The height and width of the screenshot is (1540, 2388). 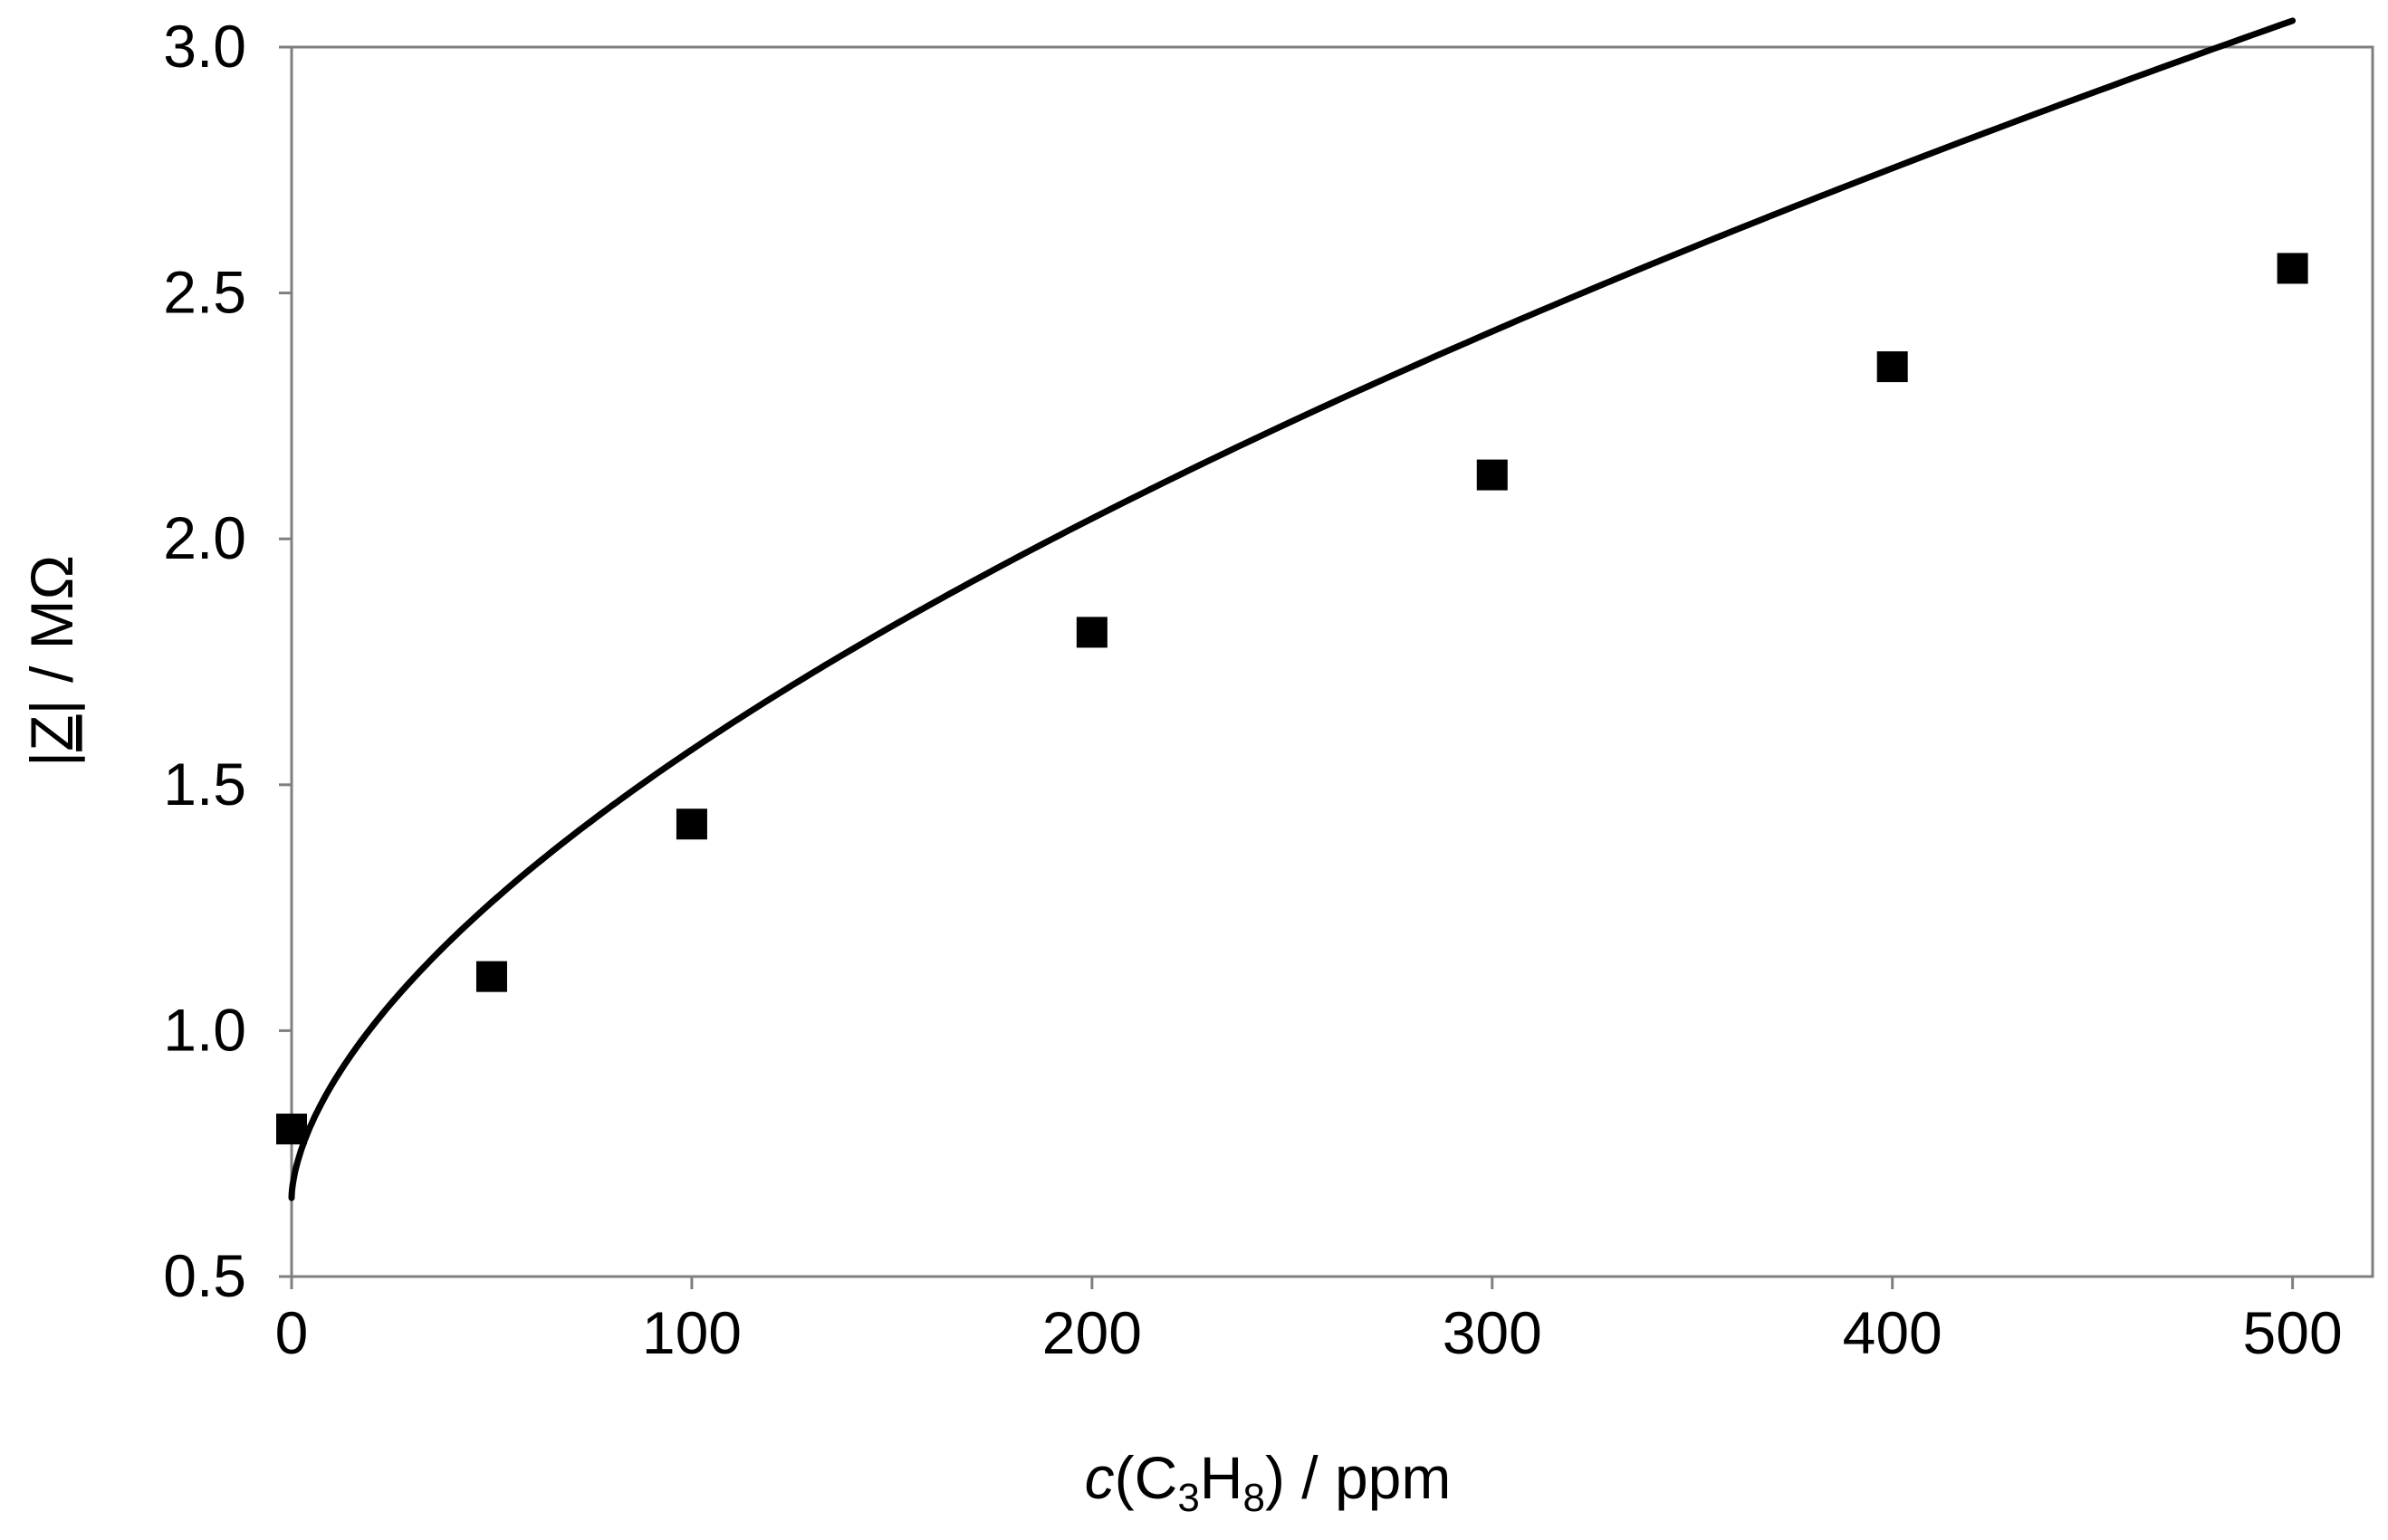 I want to click on x-tick-label: 0, so click(x=292, y=1332).